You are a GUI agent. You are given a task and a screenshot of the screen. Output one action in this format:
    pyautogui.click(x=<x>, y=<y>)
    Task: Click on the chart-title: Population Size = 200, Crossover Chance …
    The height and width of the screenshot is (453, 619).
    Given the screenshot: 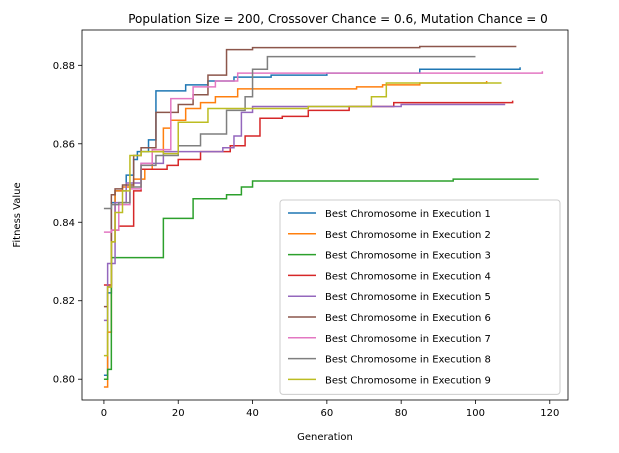 What is the action you would take?
    pyautogui.click(x=338, y=19)
    